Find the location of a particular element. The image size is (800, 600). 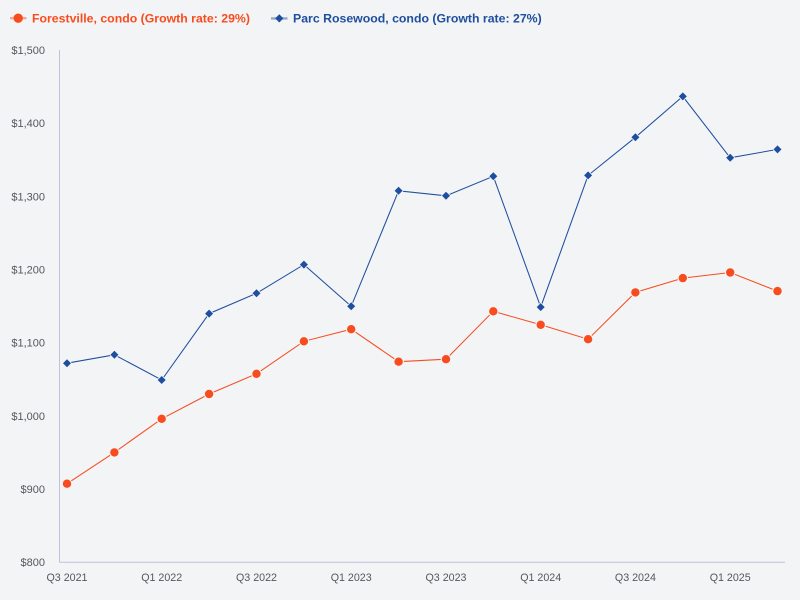

svg-text: Q1 2024 is located at coordinates (540, 578).